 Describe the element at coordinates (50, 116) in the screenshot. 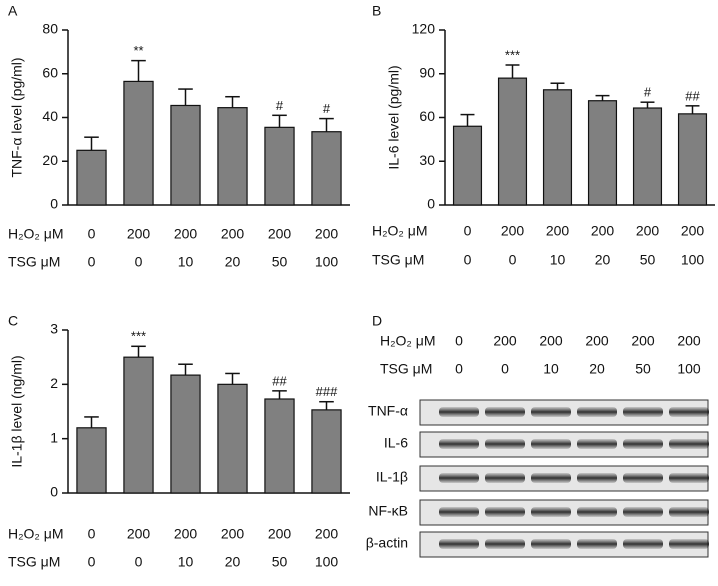

I see `y-tick-label: 40` at that location.